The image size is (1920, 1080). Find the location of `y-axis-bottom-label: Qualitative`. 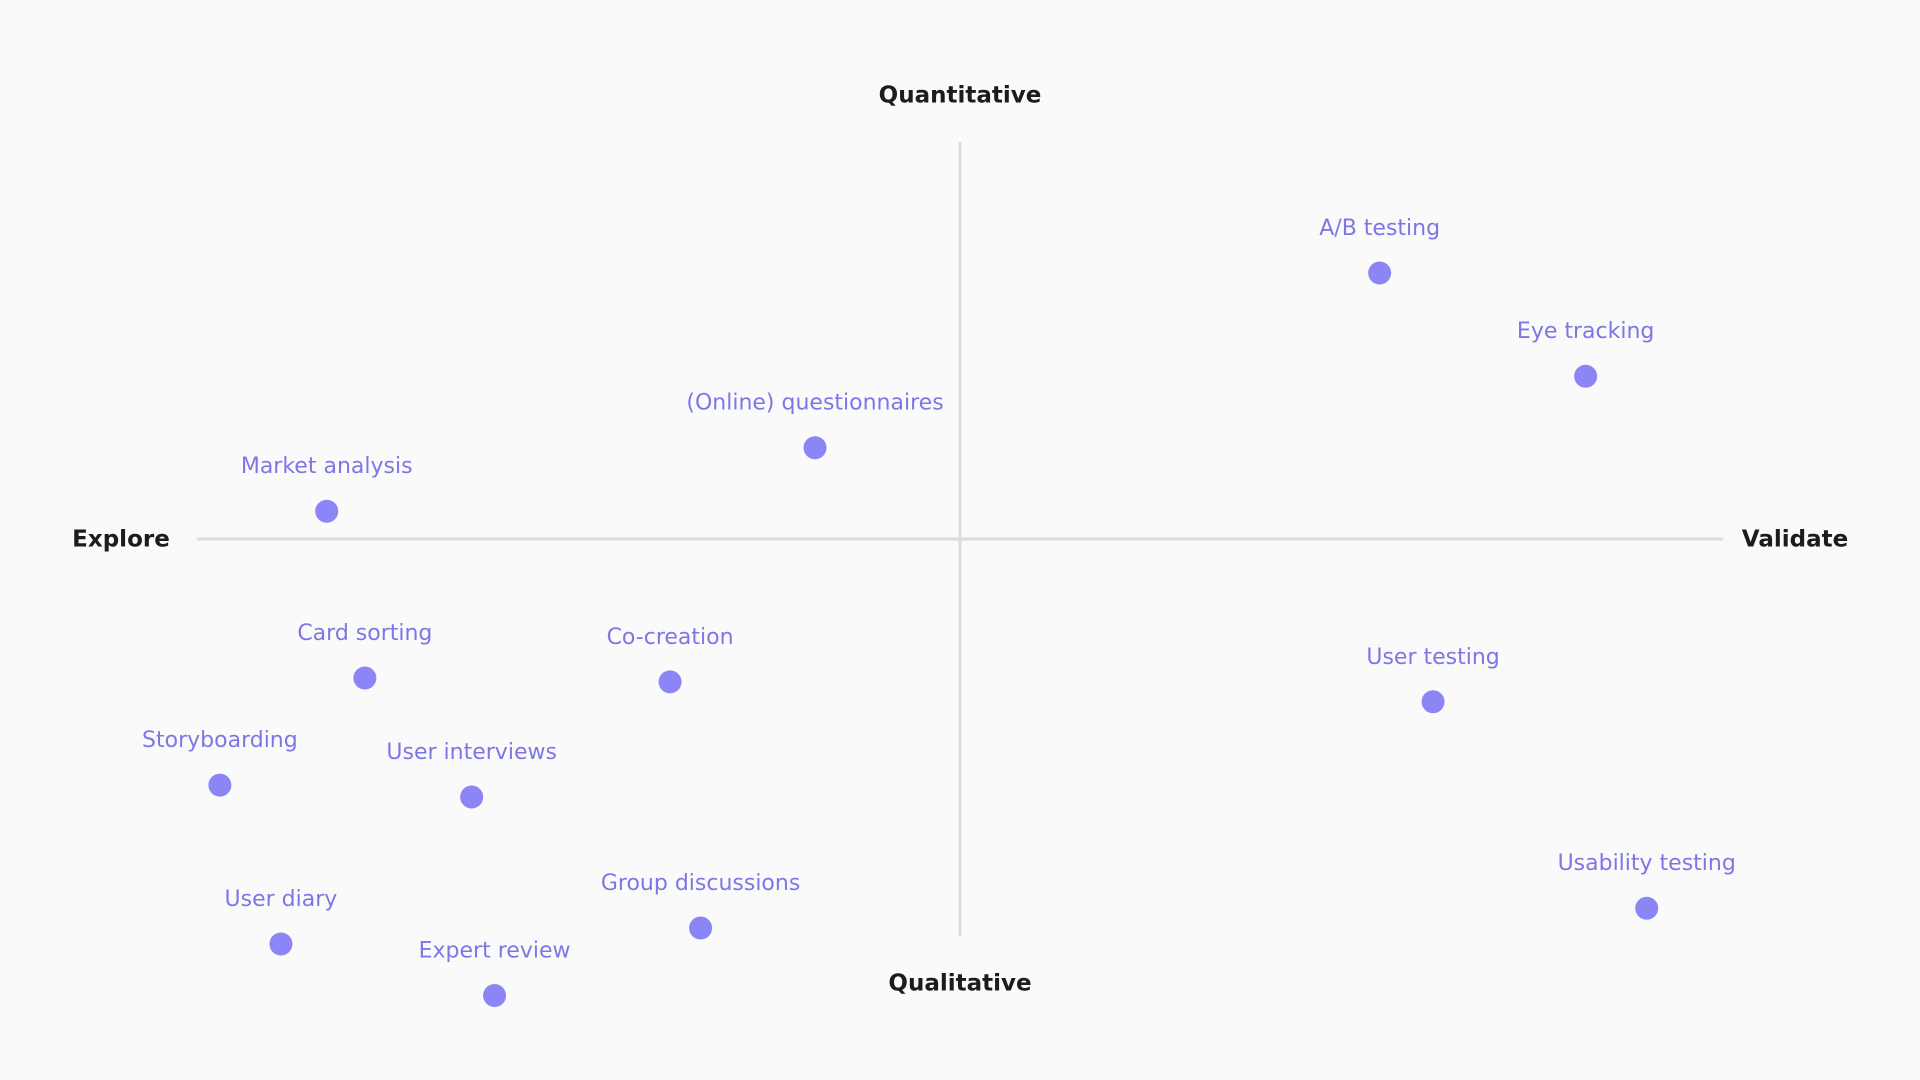

y-axis-bottom-label: Qualitative is located at coordinates (959, 984).